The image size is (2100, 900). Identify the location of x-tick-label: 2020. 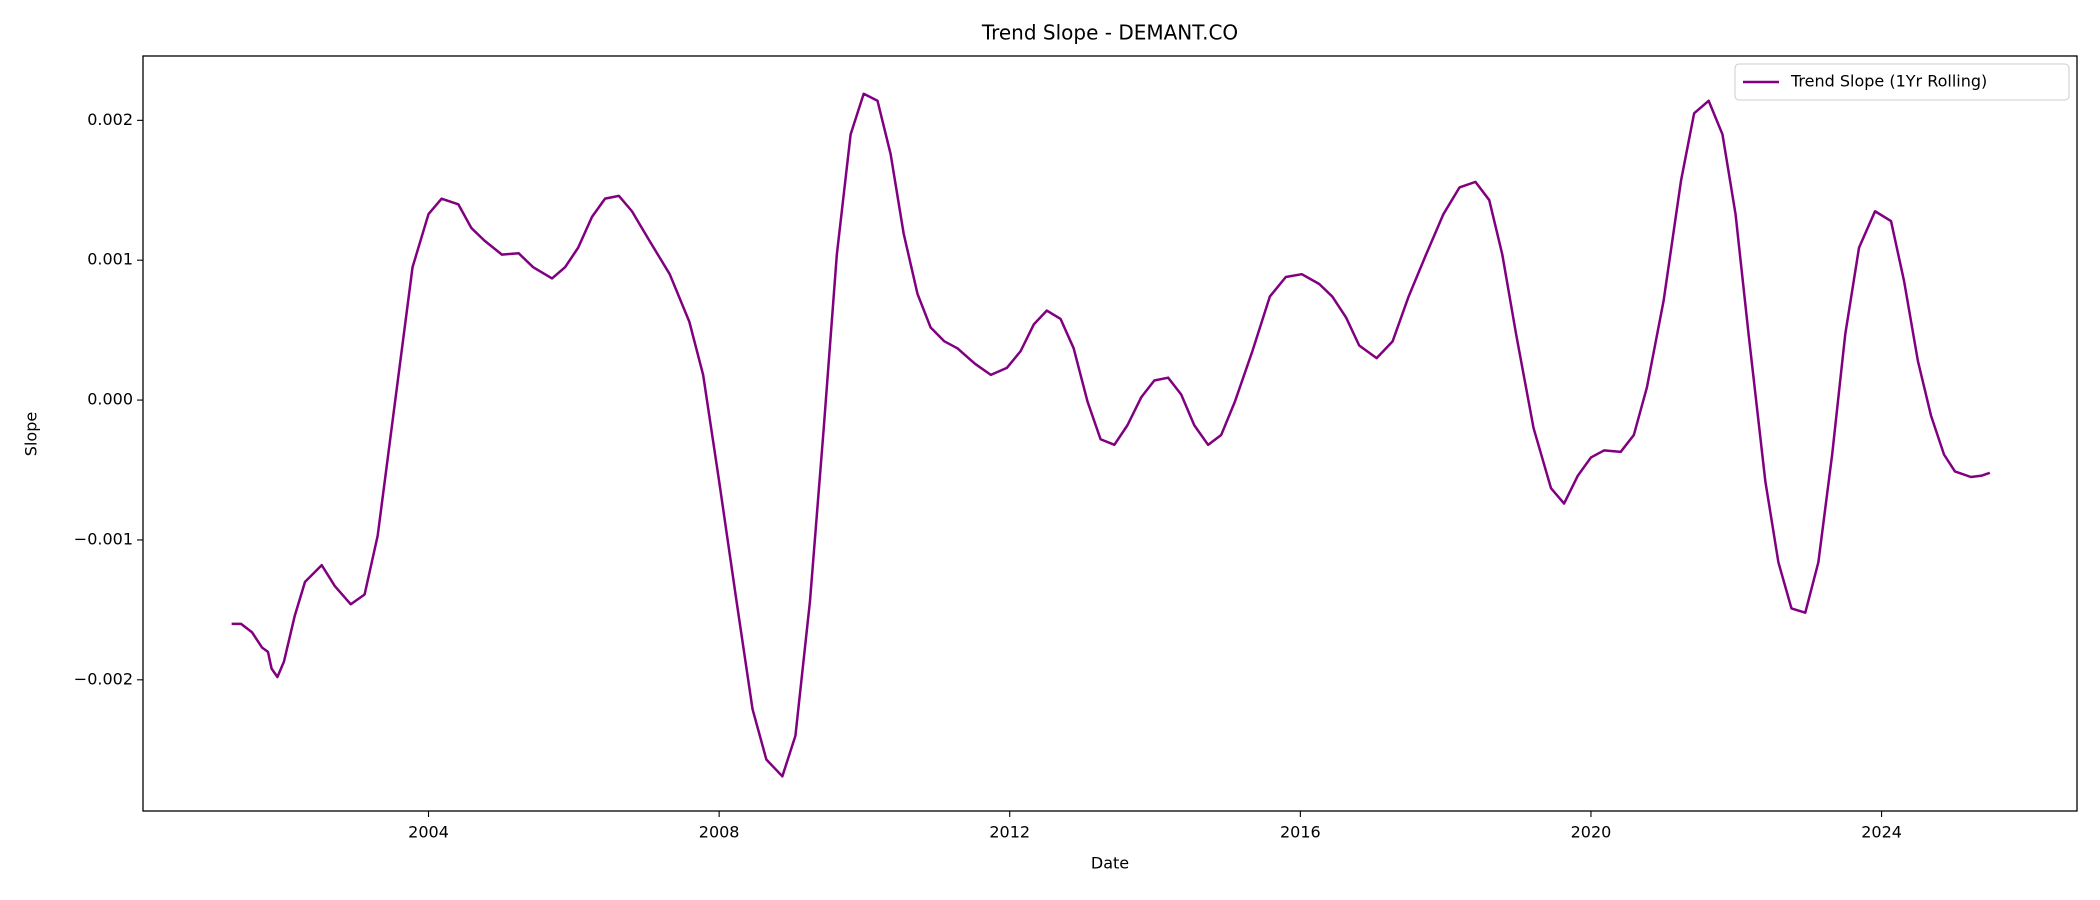
(1591, 832).